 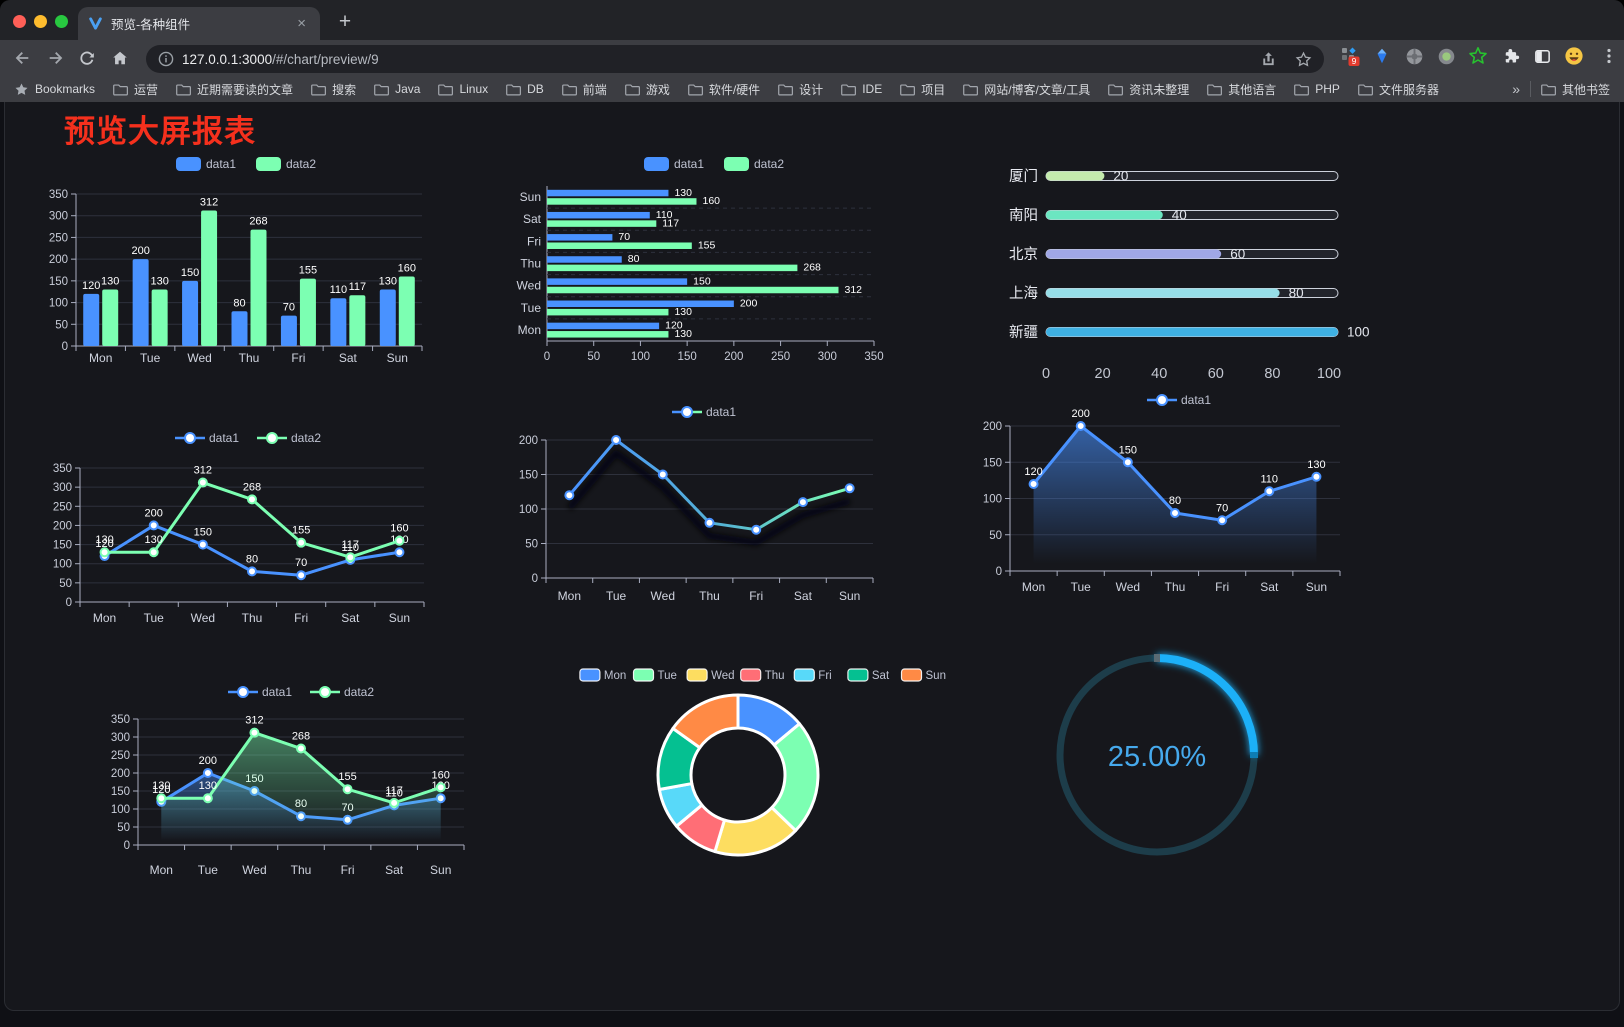 What do you see at coordinates (1398, 89) in the screenshot?
I see `bookmark-item: 文件服务器` at bounding box center [1398, 89].